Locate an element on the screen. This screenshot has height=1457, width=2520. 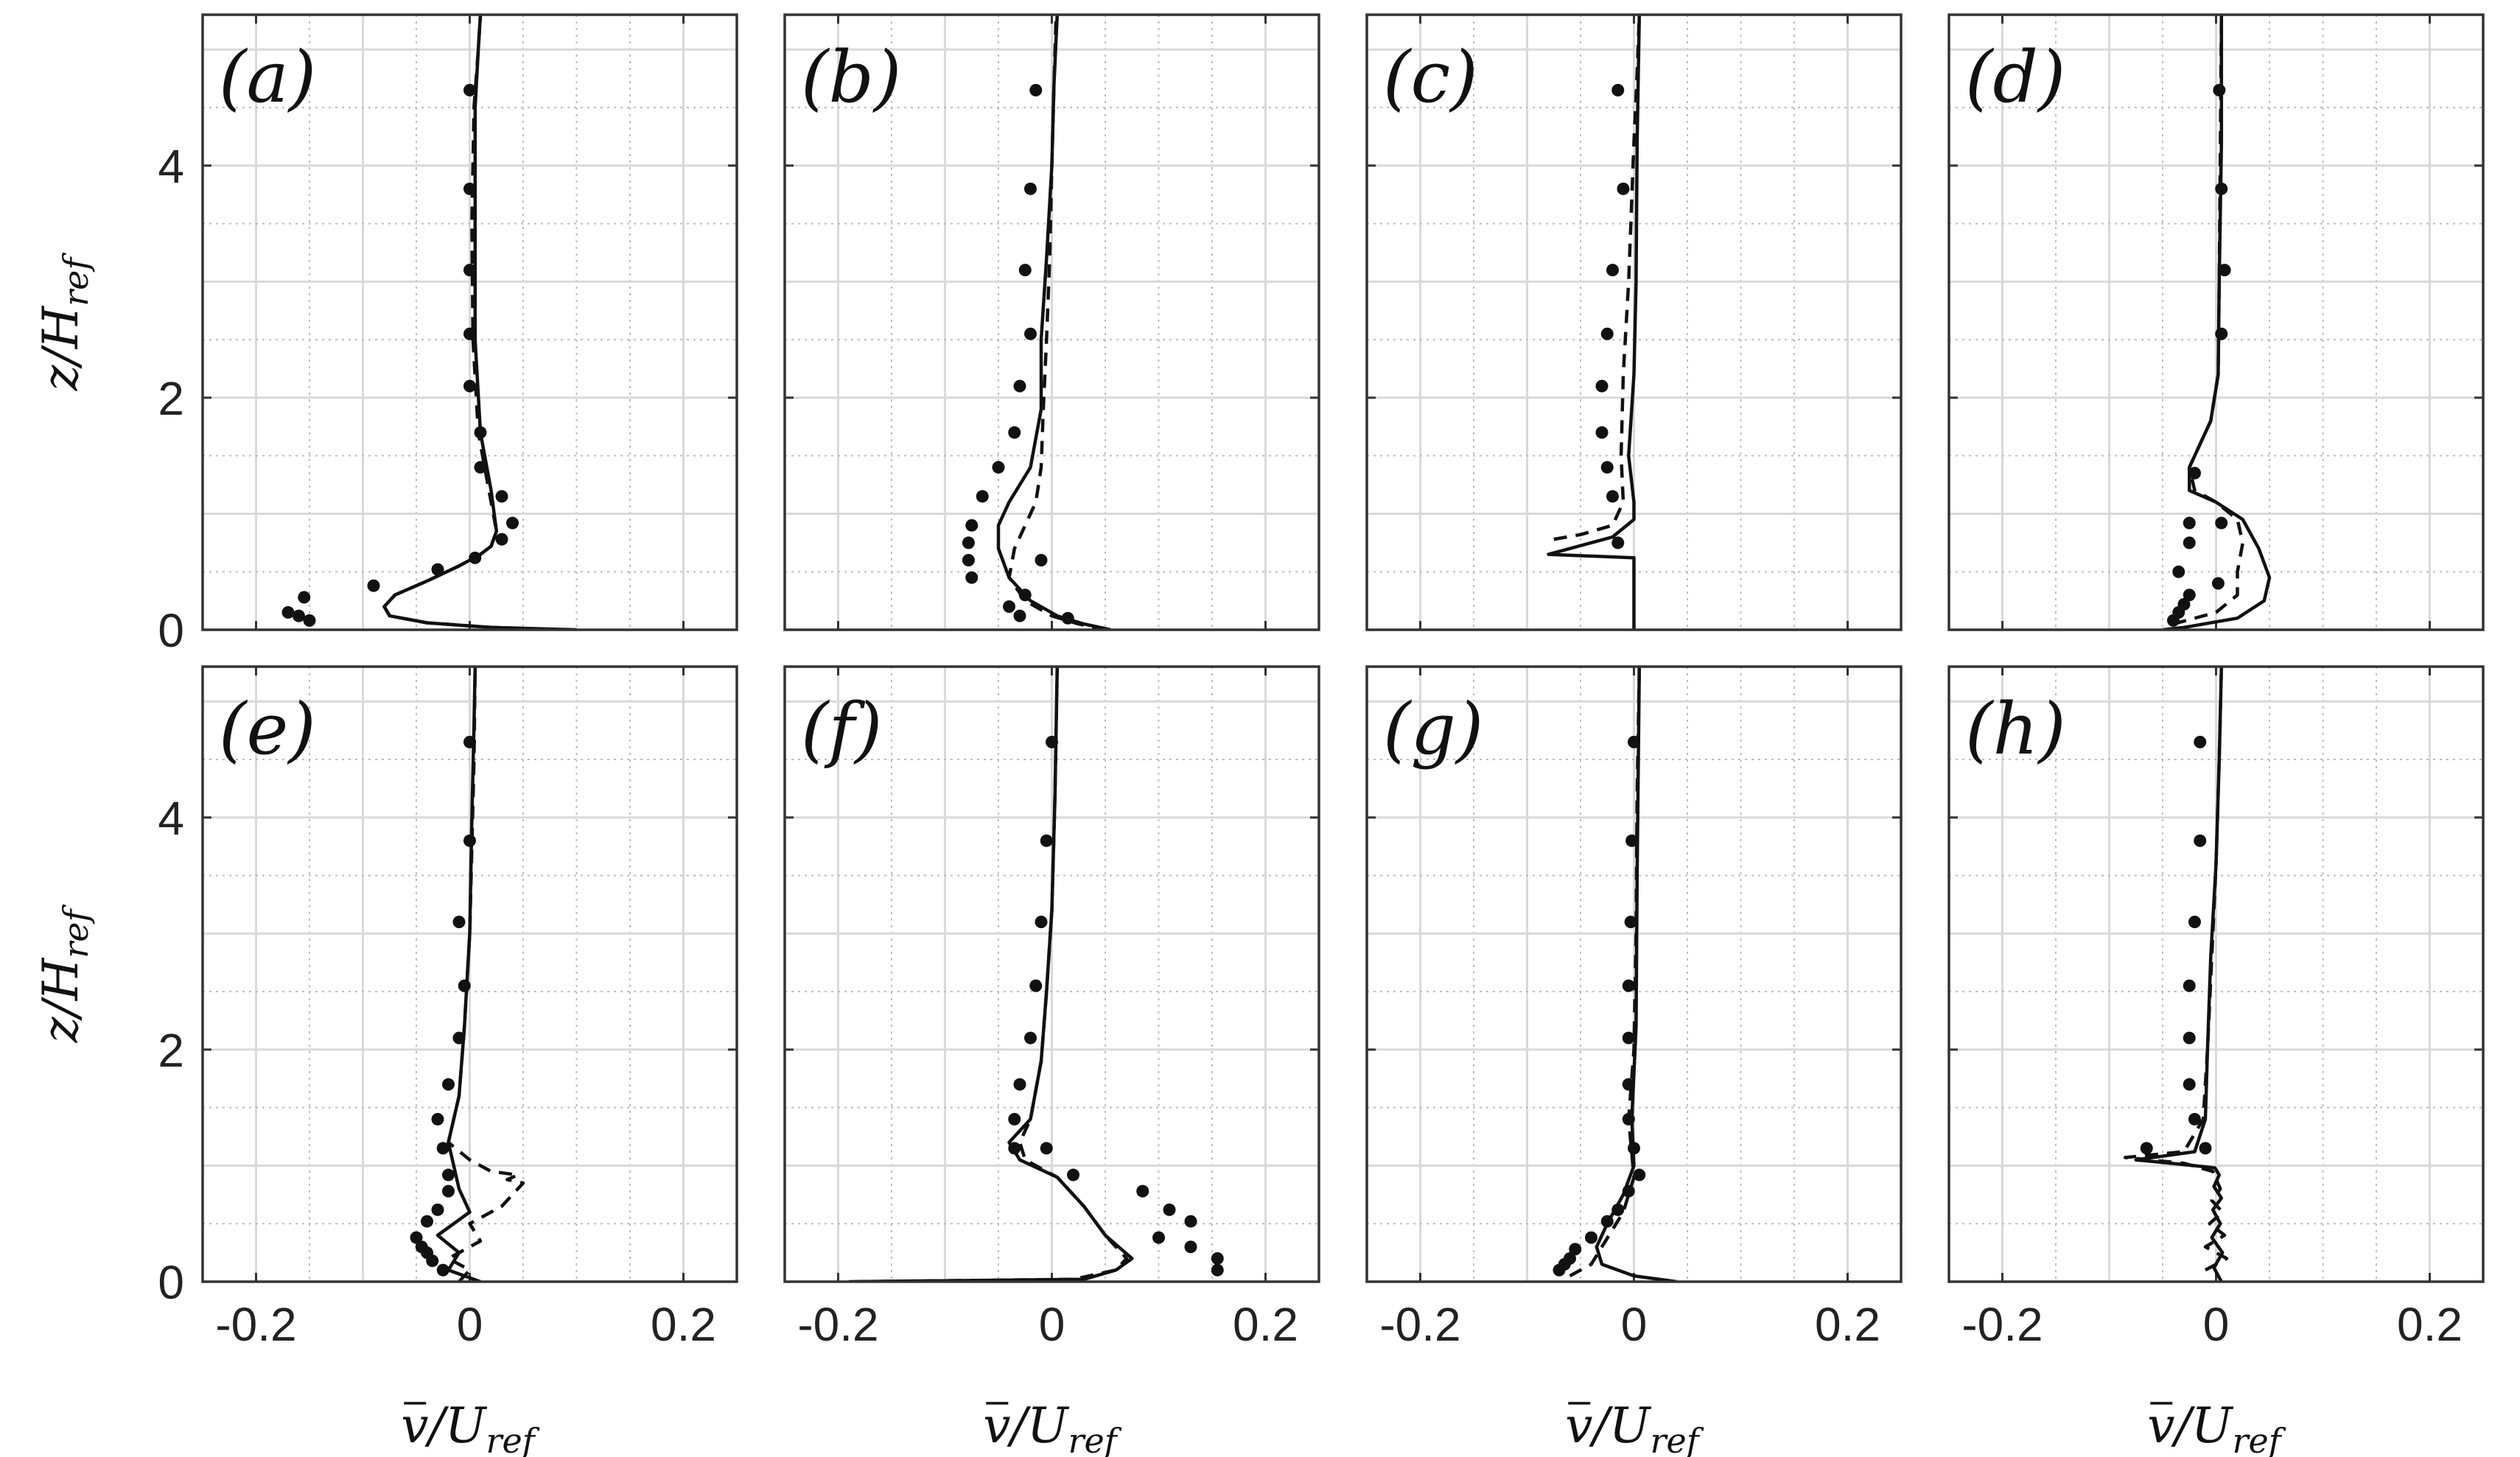
panel-label: (e) is located at coordinates (267, 729).